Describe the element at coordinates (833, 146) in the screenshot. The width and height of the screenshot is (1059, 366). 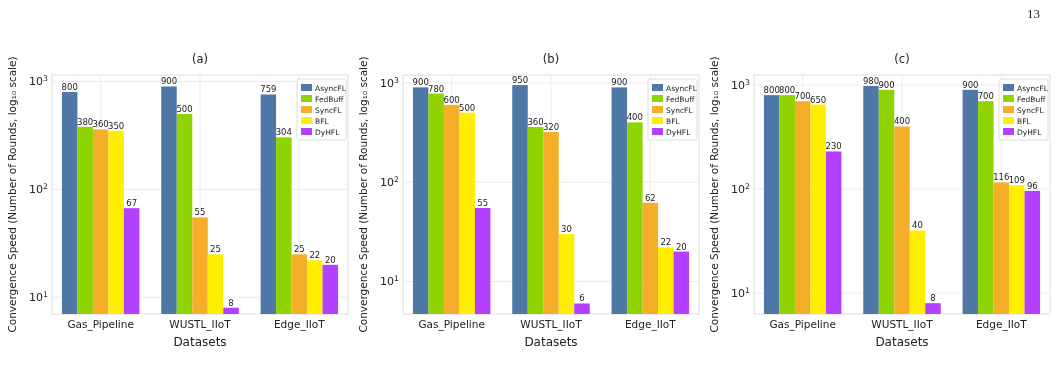
I see `data-label: 230` at that location.